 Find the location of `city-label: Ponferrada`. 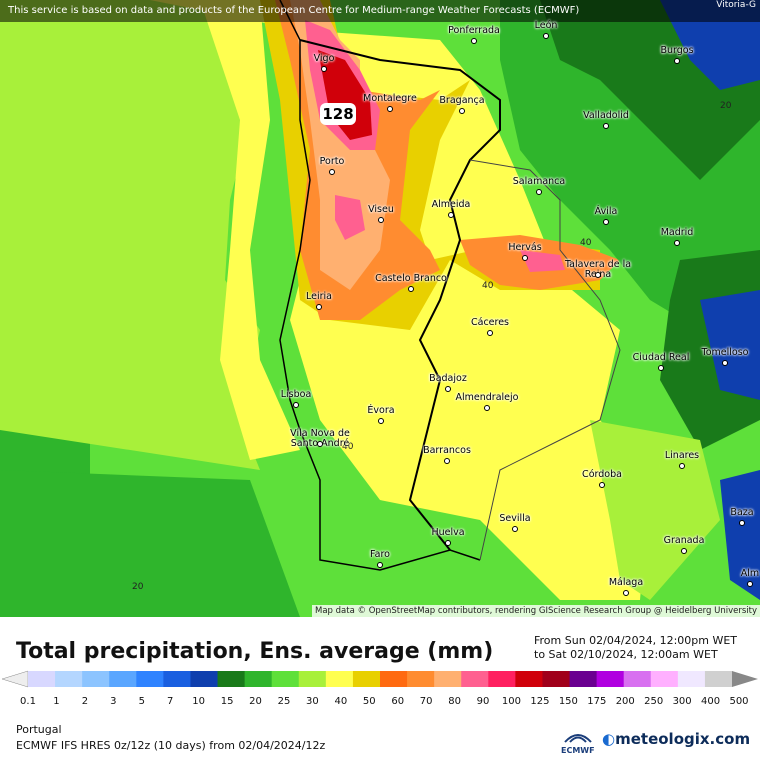

city-label: Ponferrada is located at coordinates (474, 30).